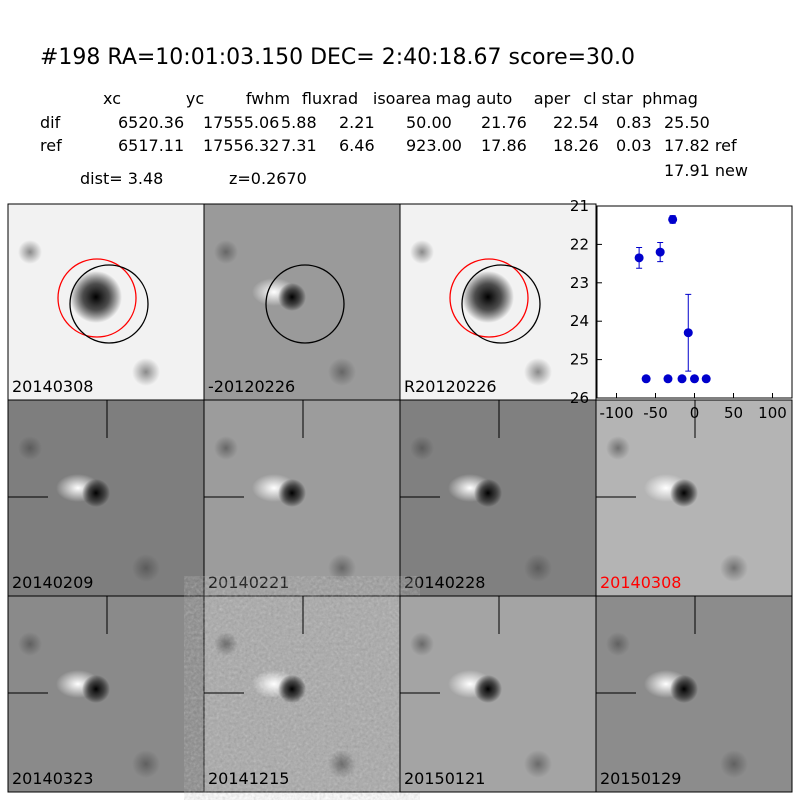 This screenshot has height=804, width=800. Describe the element at coordinates (616, 413) in the screenshot. I see `x-tick-label: -100` at that location.